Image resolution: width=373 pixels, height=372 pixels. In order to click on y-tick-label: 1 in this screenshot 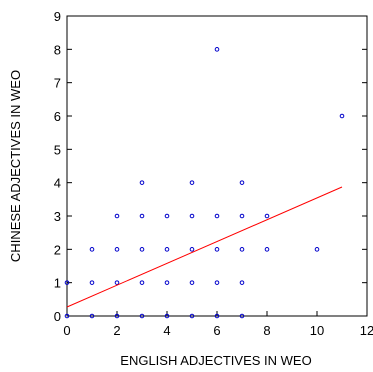, I will do `click(57, 283)`.